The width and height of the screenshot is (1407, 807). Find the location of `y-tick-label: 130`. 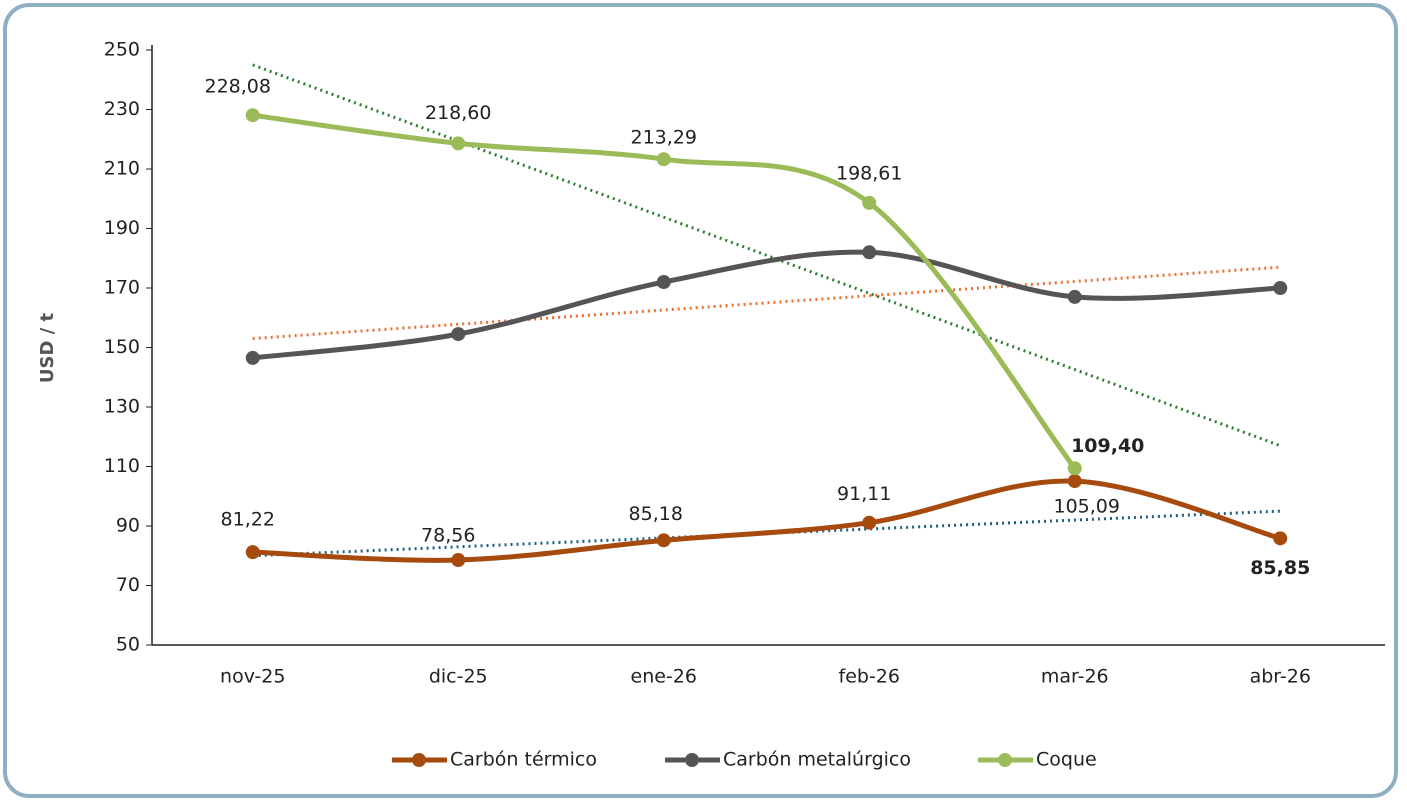

y-tick-label: 130 is located at coordinates (122, 407).